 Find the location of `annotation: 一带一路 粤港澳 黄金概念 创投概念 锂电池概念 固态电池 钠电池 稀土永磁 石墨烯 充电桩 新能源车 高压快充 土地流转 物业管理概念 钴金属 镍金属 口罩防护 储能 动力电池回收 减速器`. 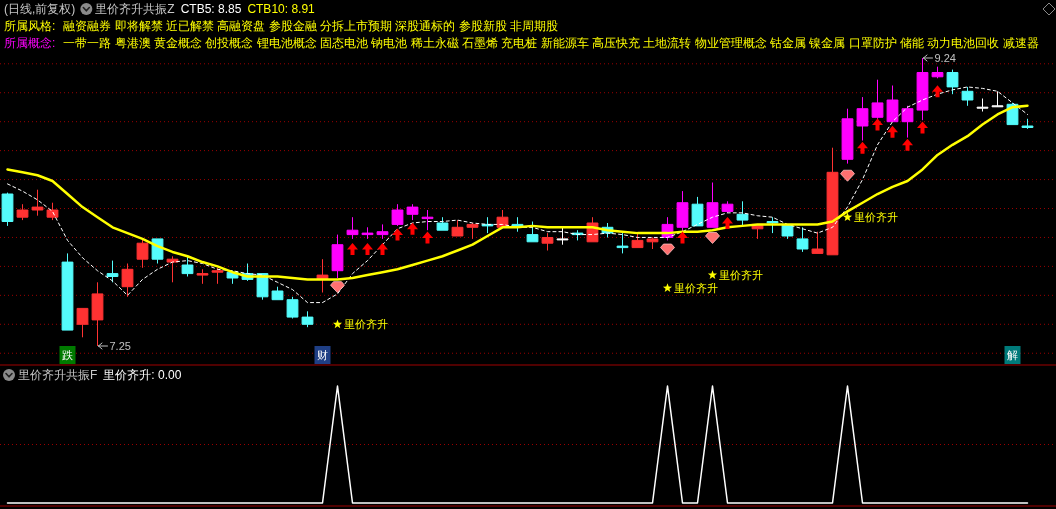

annotation: 一带一路 粤港澳 黄金概念 创投概念 锂电池概念 固态电池 钠电池 稀土永磁 石墨烯 充电桩 新能源车 高压快充 土地流转 物业管理概念 钴金属 镍金属 口罩防护 储能 动力电池回收 减速器 is located at coordinates (551, 43).